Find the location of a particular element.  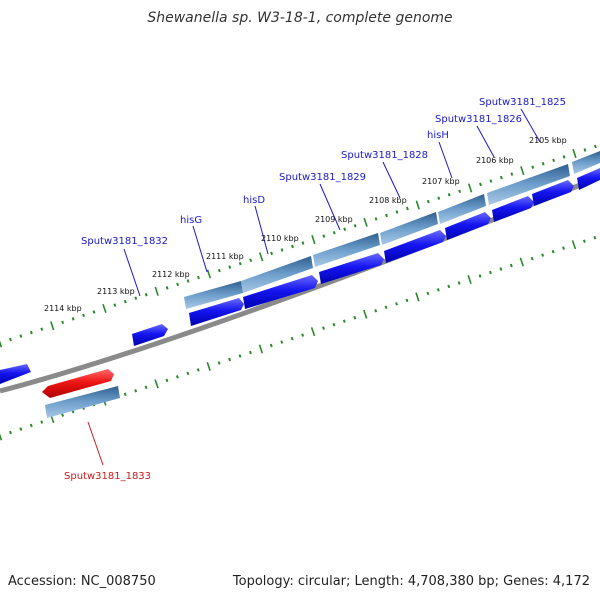

scale-label: 2111 kbp is located at coordinates (225, 256).